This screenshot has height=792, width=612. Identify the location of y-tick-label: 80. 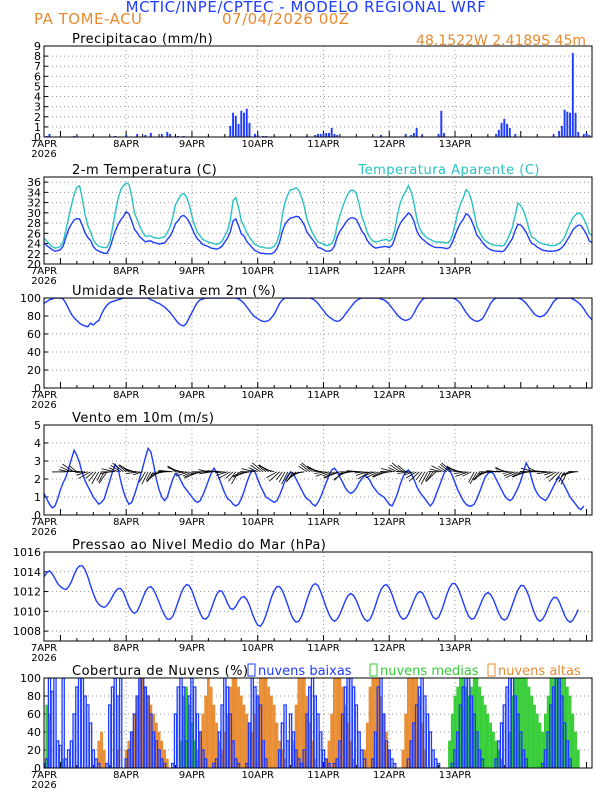
(34, 316).